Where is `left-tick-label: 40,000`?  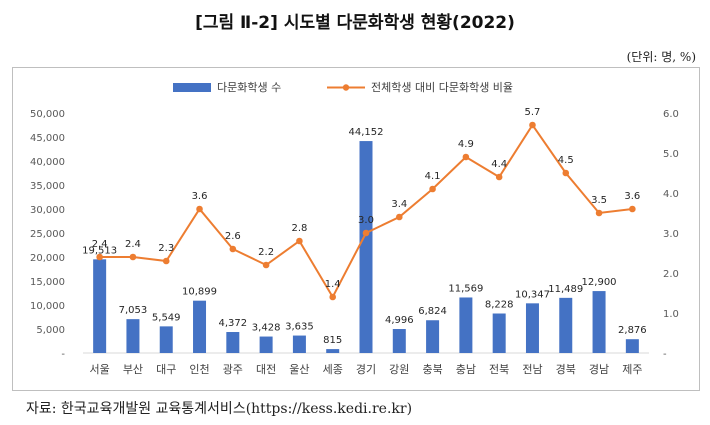
left-tick-label: 40,000 is located at coordinates (47, 162).